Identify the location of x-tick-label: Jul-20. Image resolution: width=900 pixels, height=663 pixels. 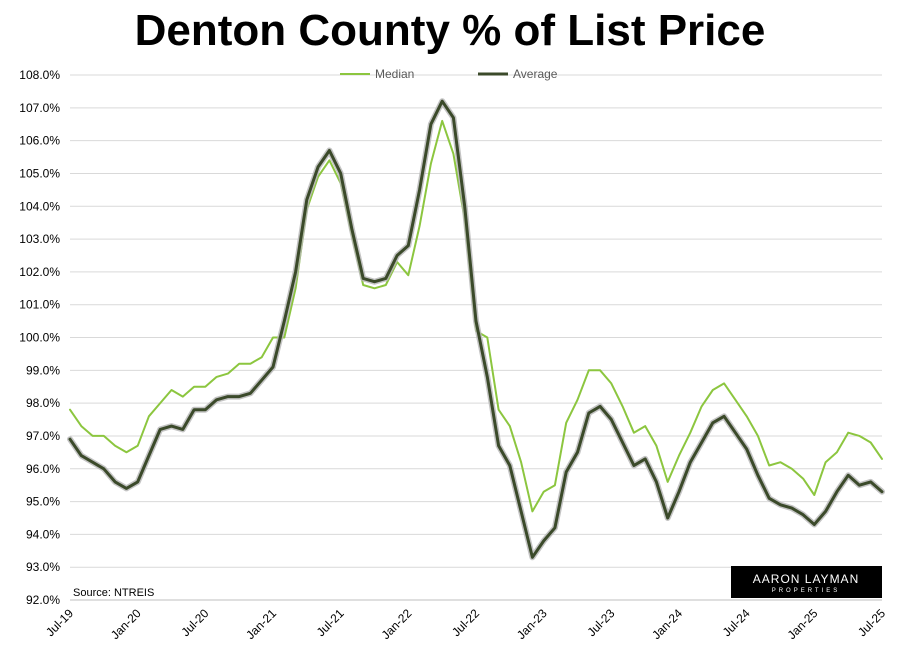
(194, 622).